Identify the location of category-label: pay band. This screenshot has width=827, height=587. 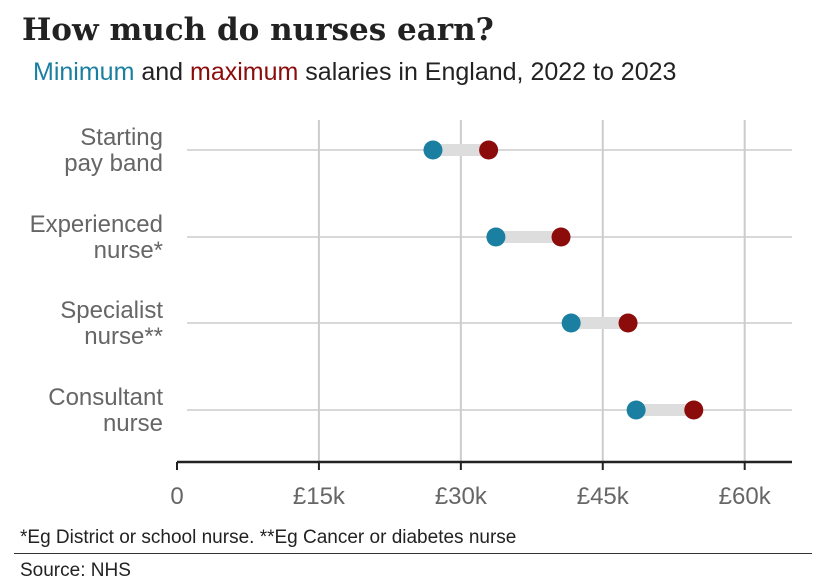
(113, 163).